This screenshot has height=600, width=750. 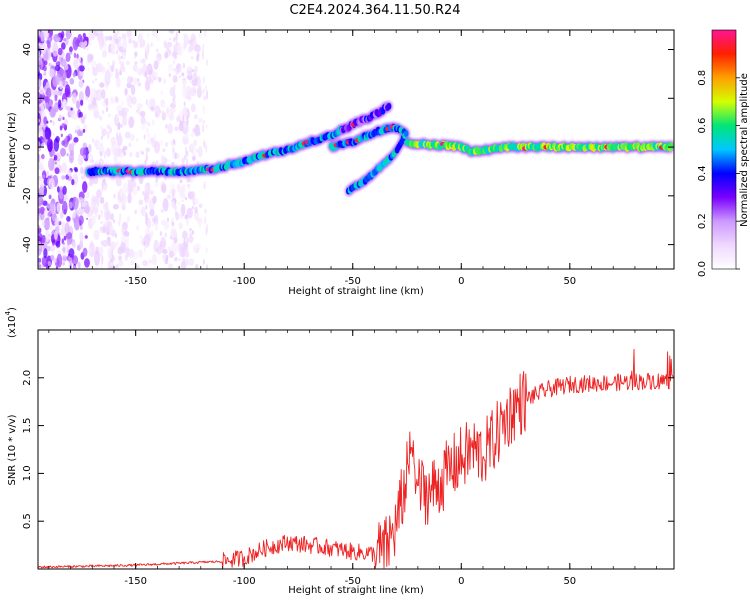 What do you see at coordinates (12, 449) in the screenshot?
I see `snr-ylabel: SNR (10 * v/v)` at bounding box center [12, 449].